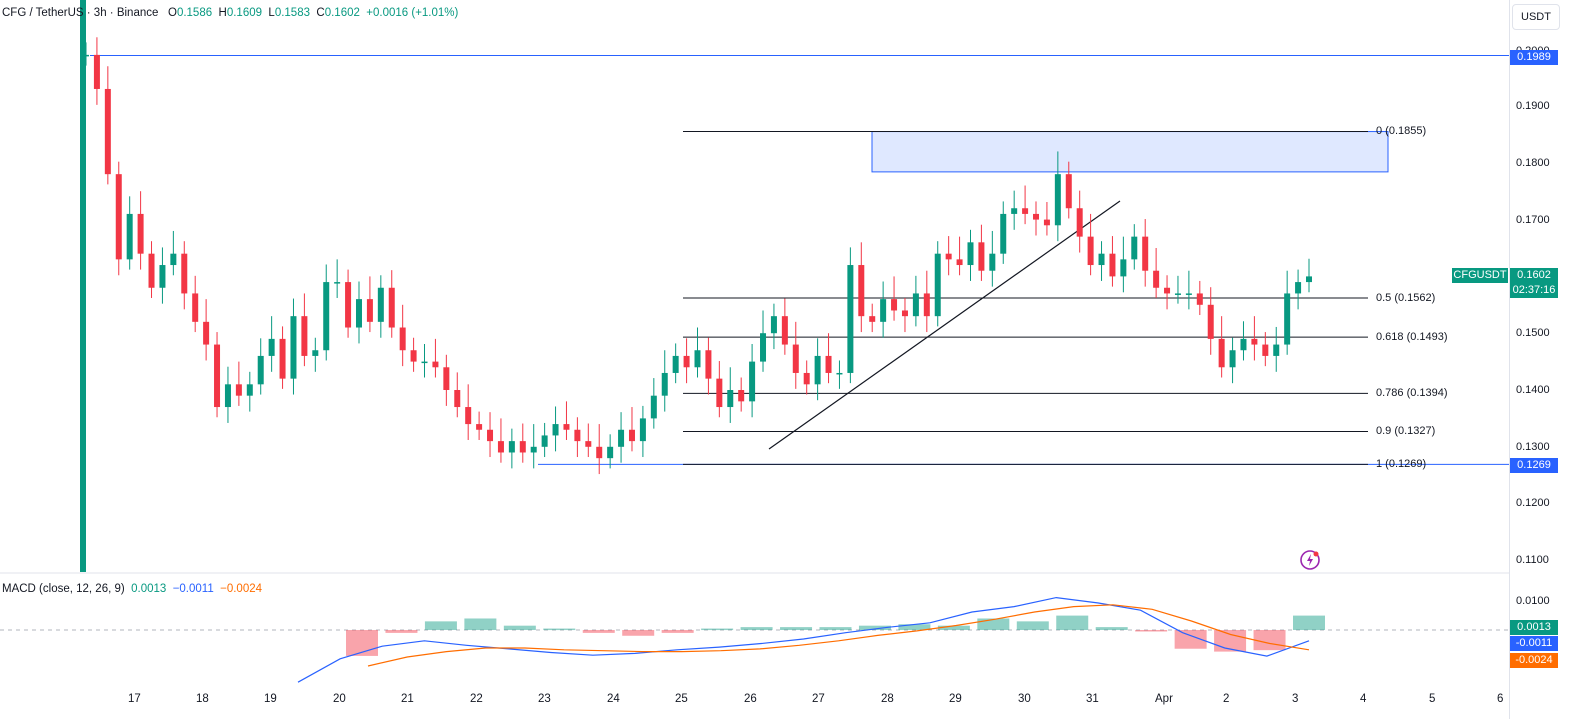  I want to click on price-tick-2: 0.1800, so click(1533, 163).